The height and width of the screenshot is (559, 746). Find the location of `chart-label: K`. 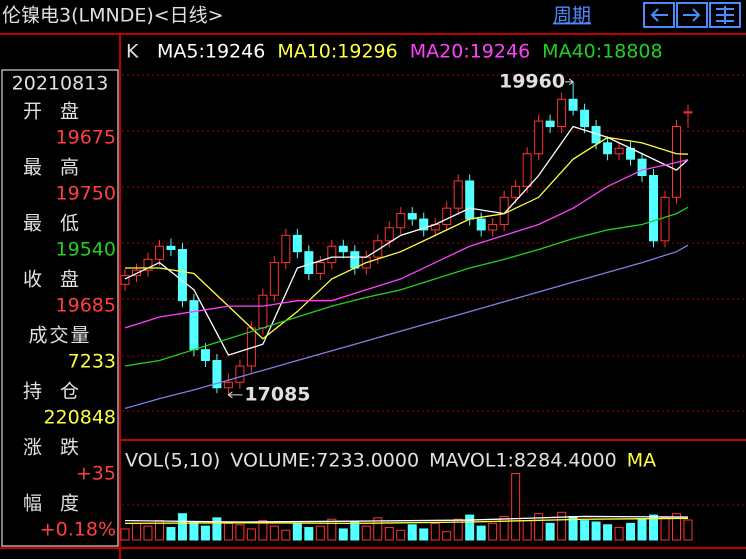

chart-label: K is located at coordinates (132, 52).